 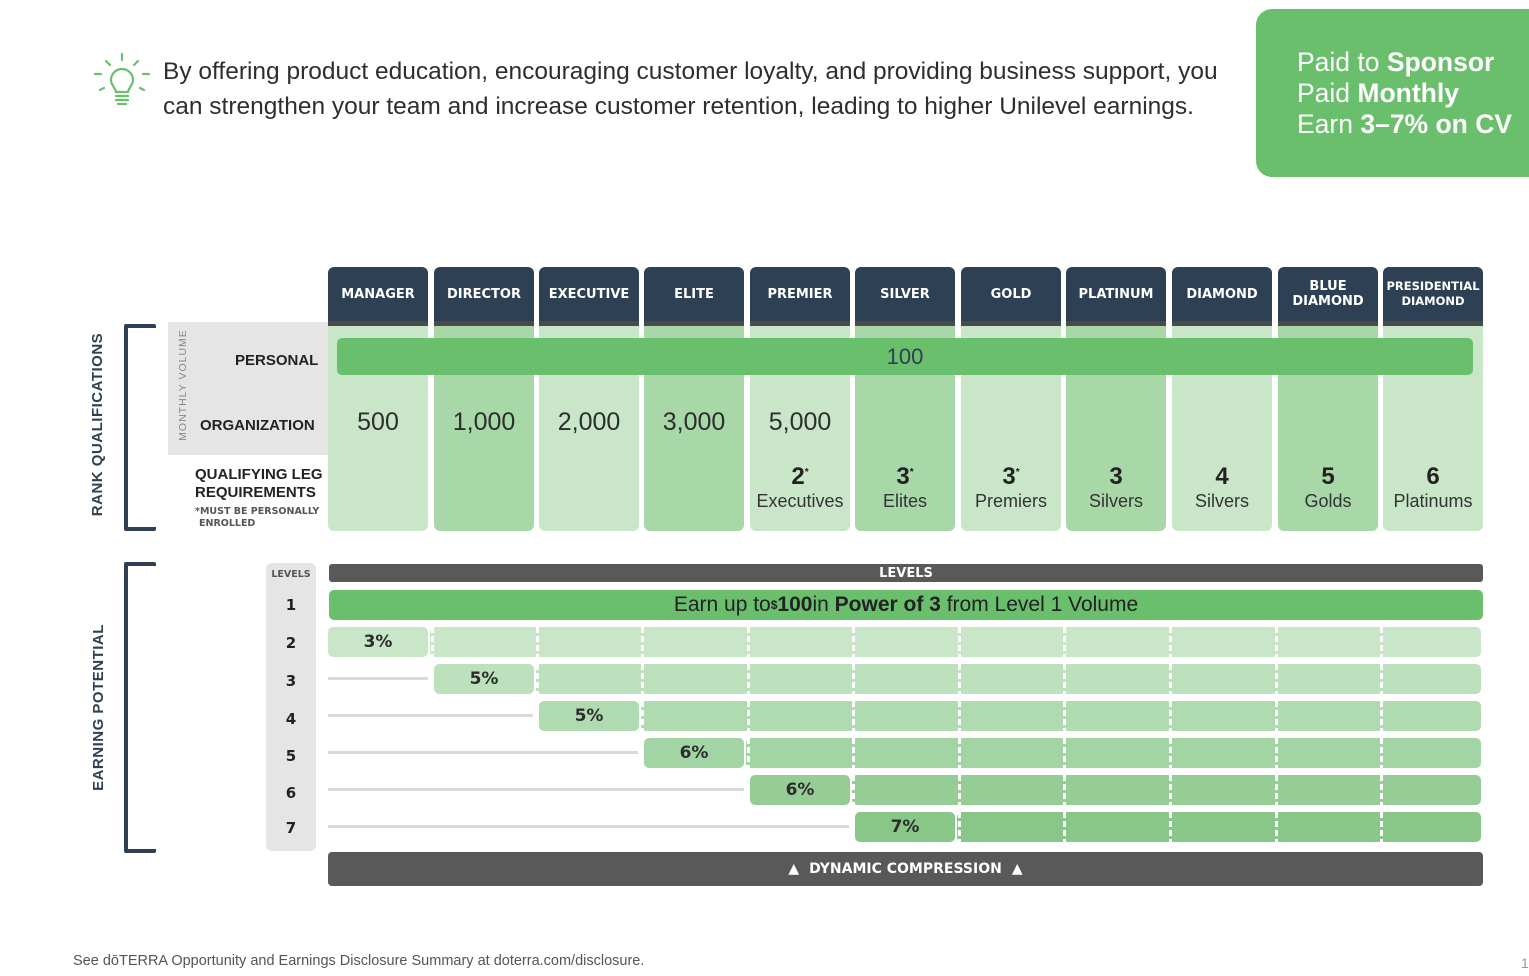 I want to click on rank-header-blue-diamond: BLUE DIAMOND, so click(x=1328, y=296).